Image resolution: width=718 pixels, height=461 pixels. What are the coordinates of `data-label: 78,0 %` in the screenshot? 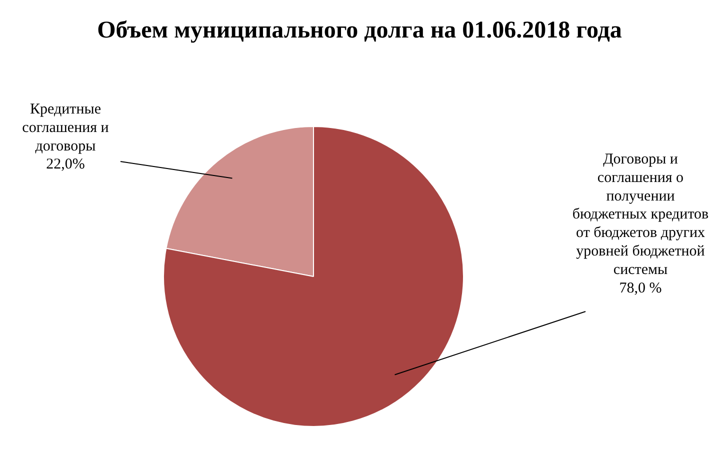 It's located at (640, 288).